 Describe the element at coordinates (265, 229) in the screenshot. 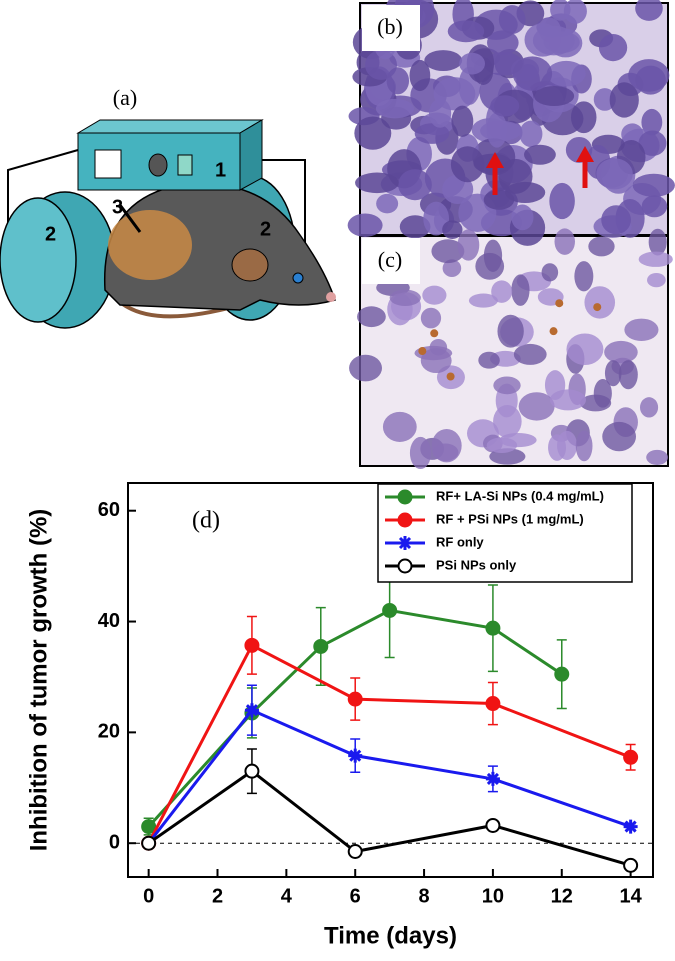

I see `device-label: 2` at that location.